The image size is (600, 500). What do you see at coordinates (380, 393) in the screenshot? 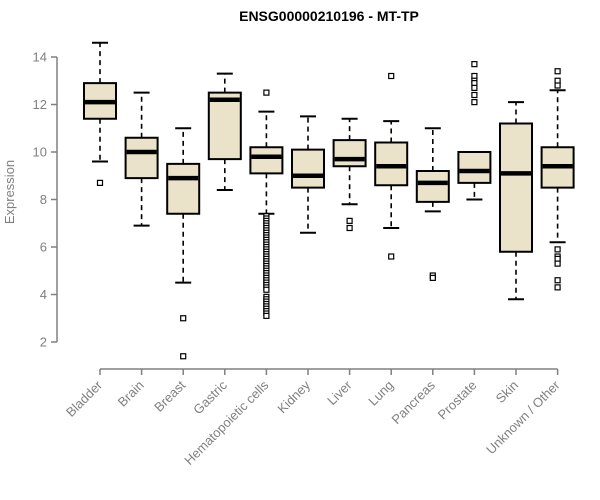
I see `x-tick-label: Lung` at bounding box center [380, 393].